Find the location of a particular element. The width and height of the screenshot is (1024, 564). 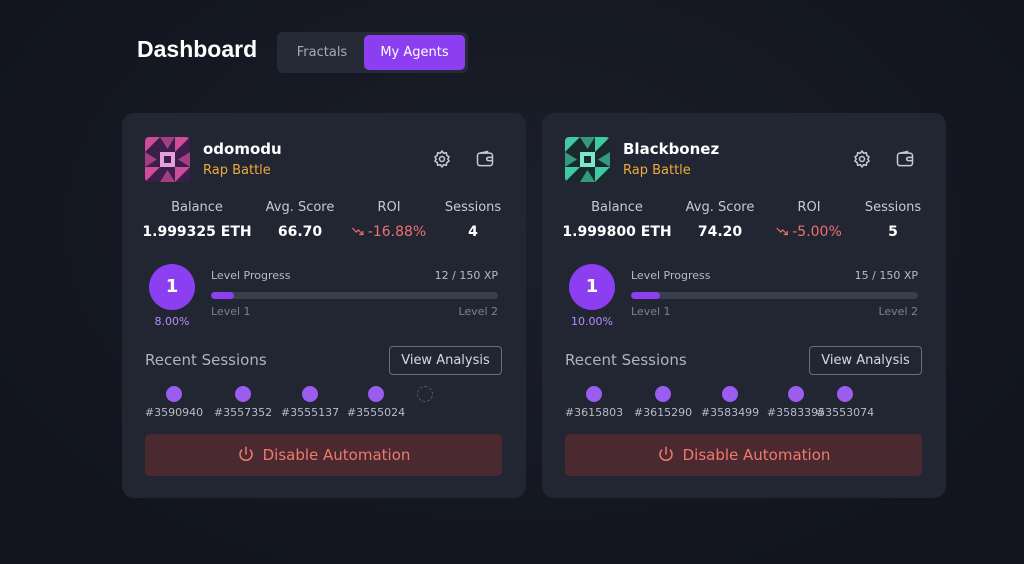

xp-text: 15 / 150 XP is located at coordinates (886, 275).